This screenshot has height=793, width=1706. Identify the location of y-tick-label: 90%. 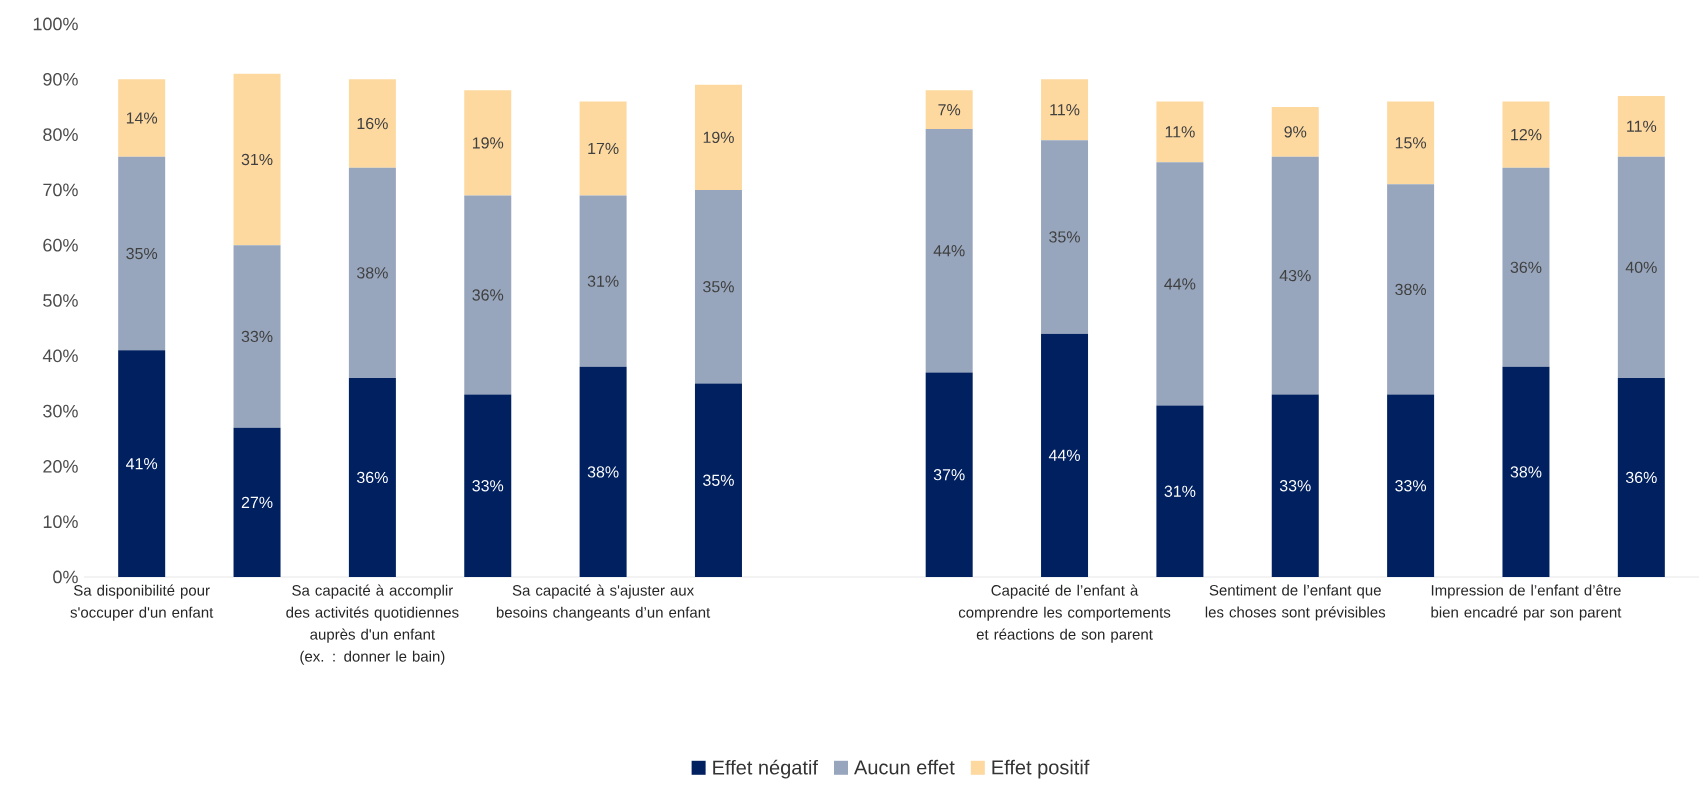
(60, 79).